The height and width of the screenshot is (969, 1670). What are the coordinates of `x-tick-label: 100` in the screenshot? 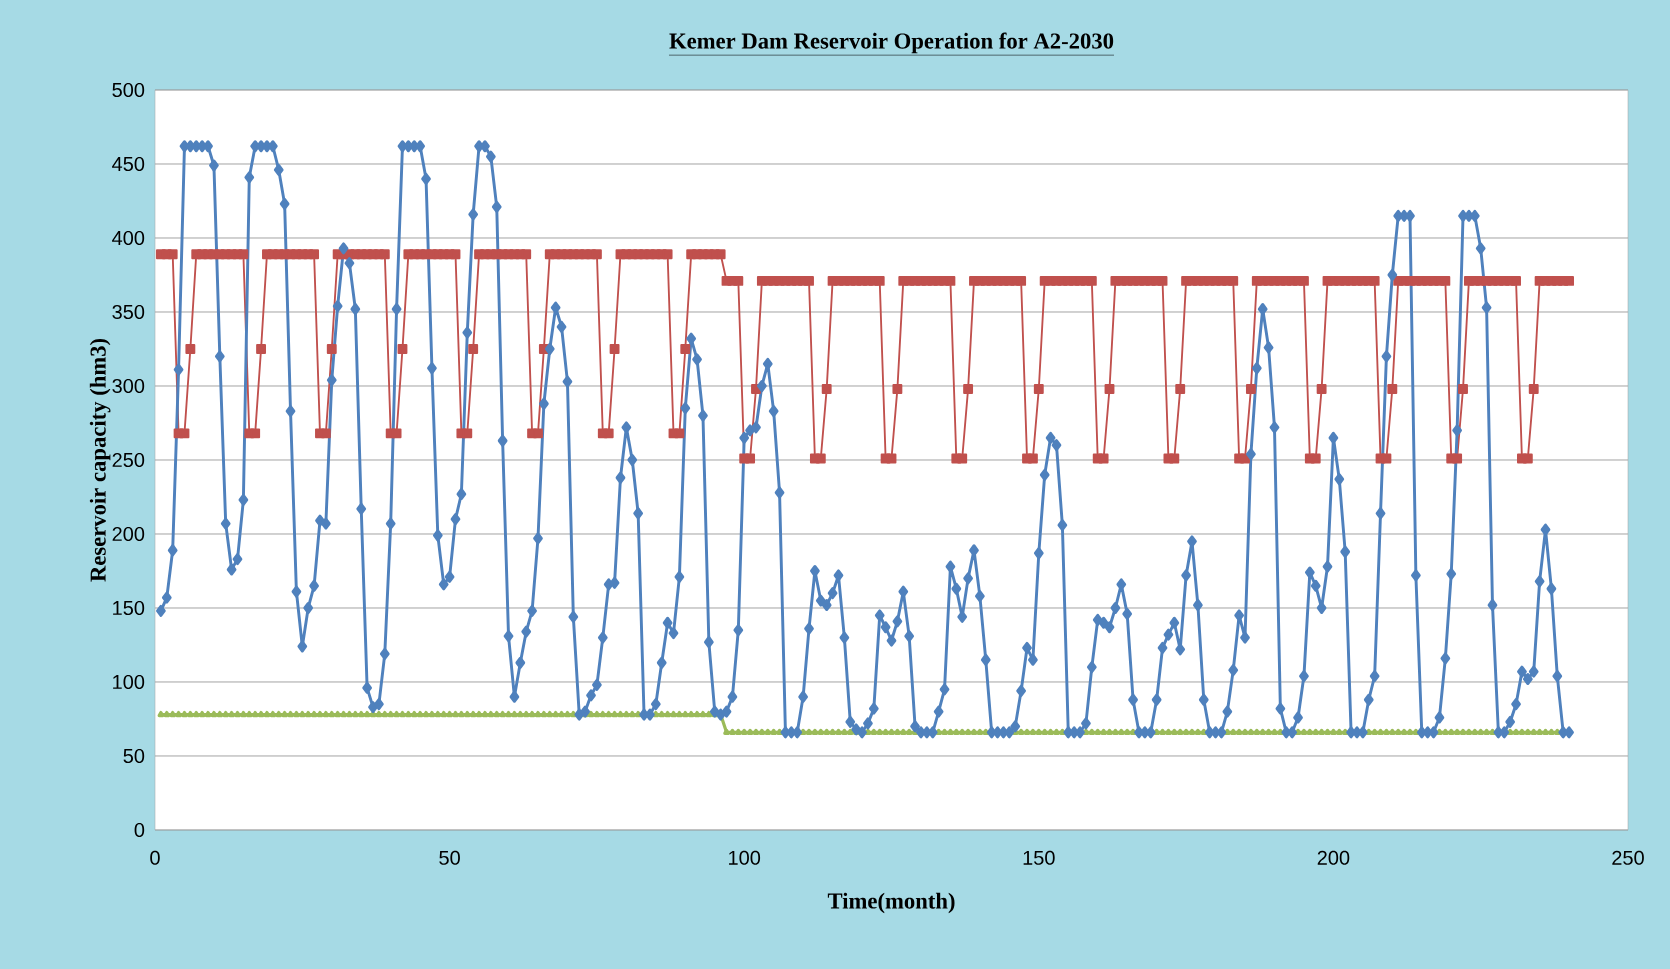 It's located at (745, 857).